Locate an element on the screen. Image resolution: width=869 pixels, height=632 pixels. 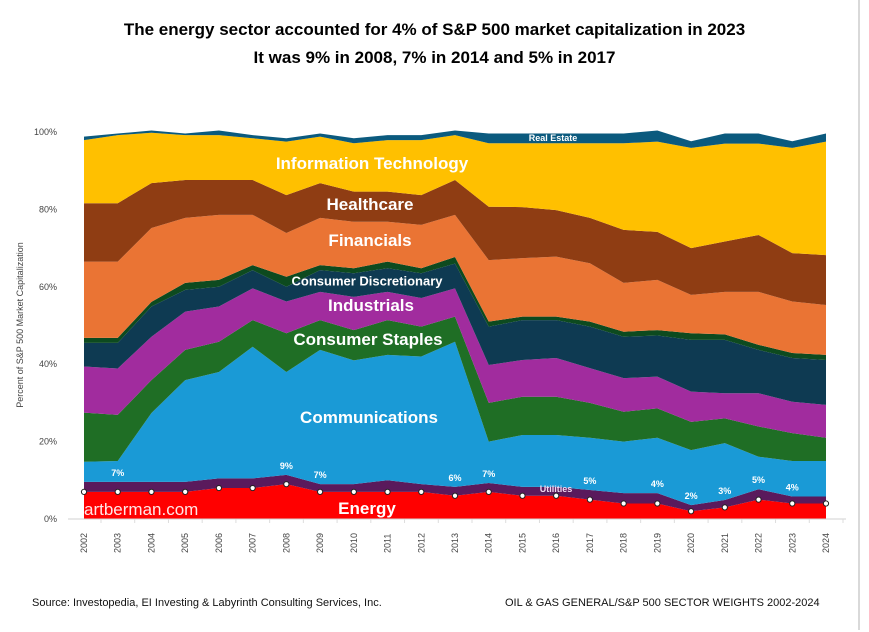
y-tick-label: 40% is located at coordinates (48, 364).